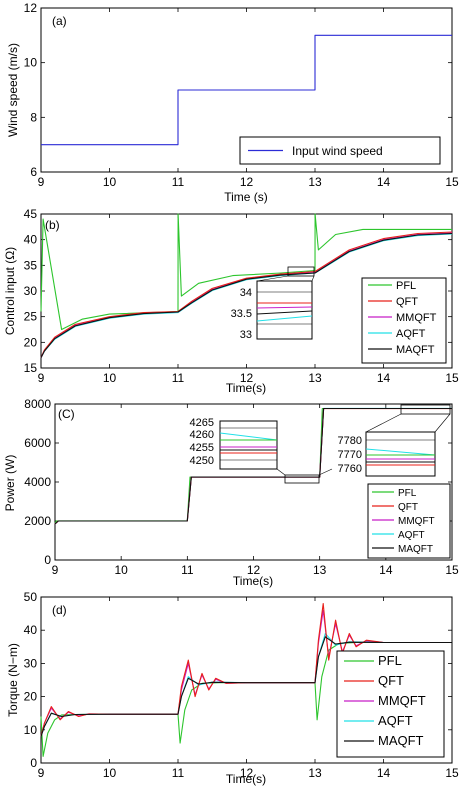  Describe the element at coordinates (248, 445) in the screenshot. I see `panel-c-inset-1-frame` at that location.